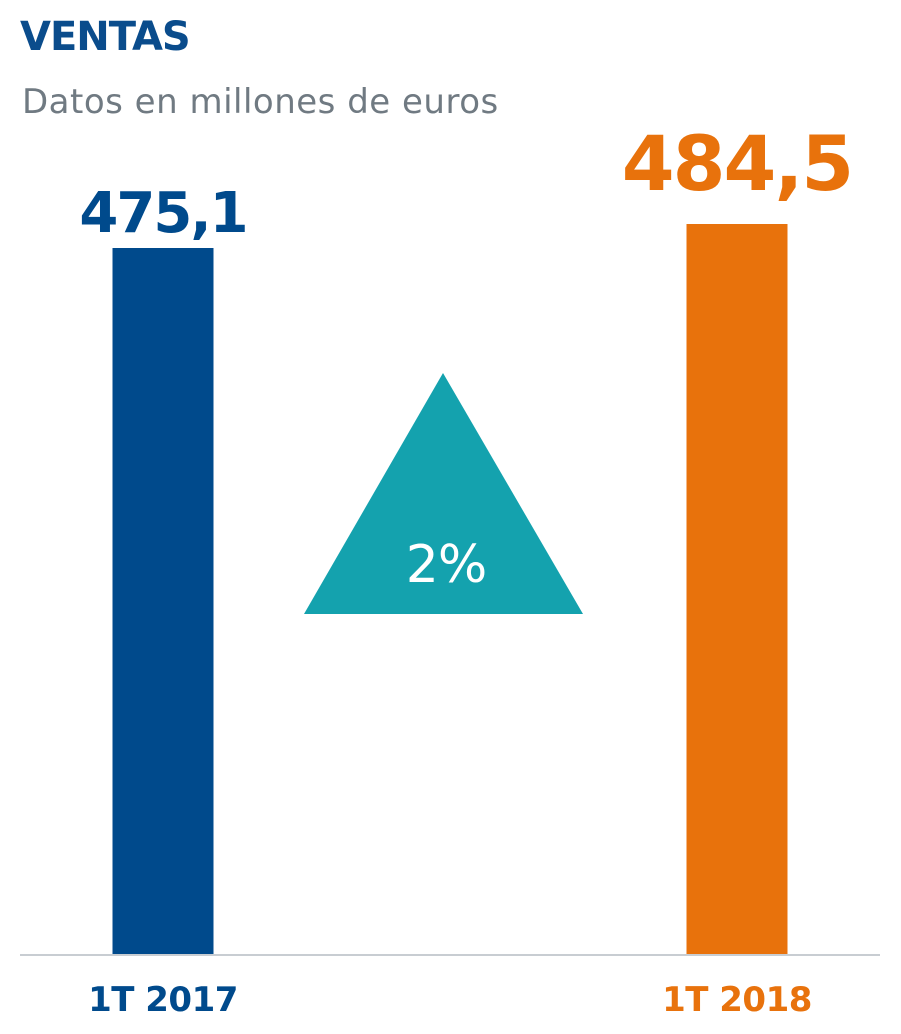 Image resolution: width=901 pixels, height=1034 pixels. What do you see at coordinates (443, 493) in the screenshot?
I see `change-triangle-icon` at bounding box center [443, 493].